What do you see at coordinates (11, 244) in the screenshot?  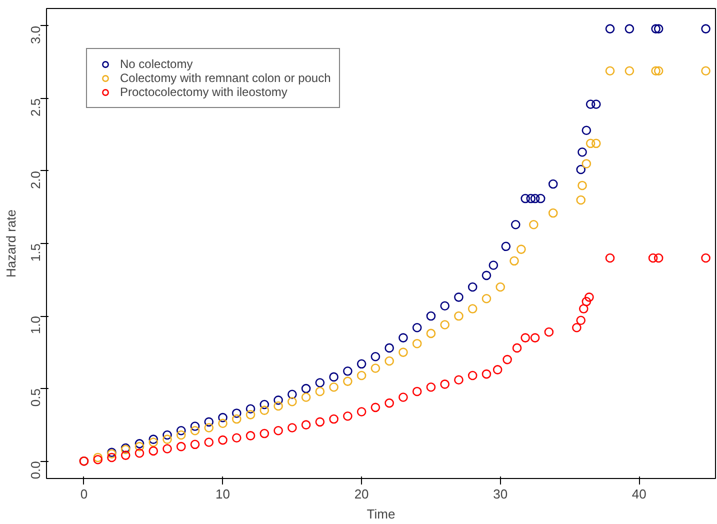 I see `y-axis-title: Hazard rate` at bounding box center [11, 244].